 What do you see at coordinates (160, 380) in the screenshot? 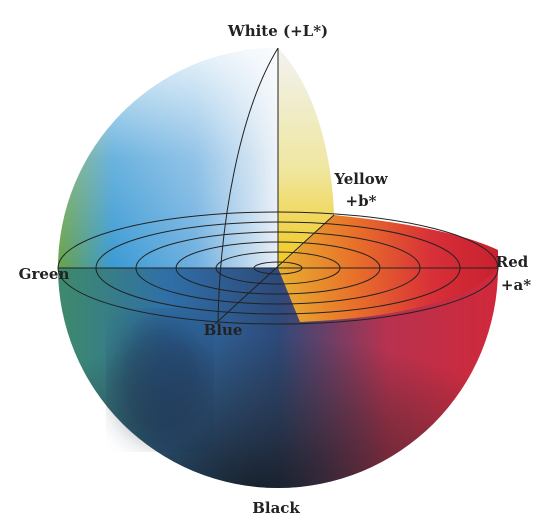
I see `dark-blotch` at bounding box center [160, 380].